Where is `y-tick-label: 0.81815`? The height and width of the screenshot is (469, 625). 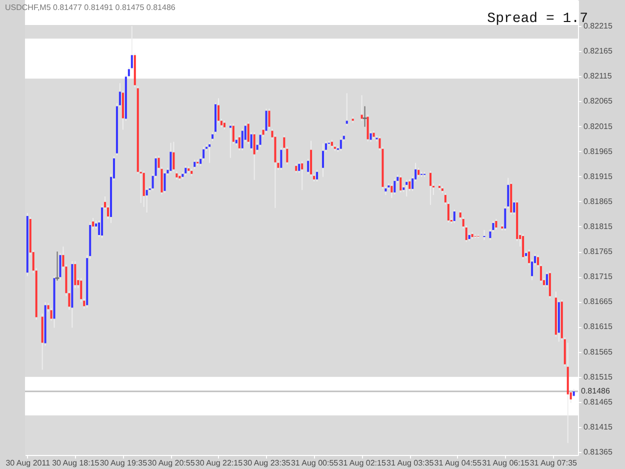 y-tick-label: 0.81815 is located at coordinates (598, 226).